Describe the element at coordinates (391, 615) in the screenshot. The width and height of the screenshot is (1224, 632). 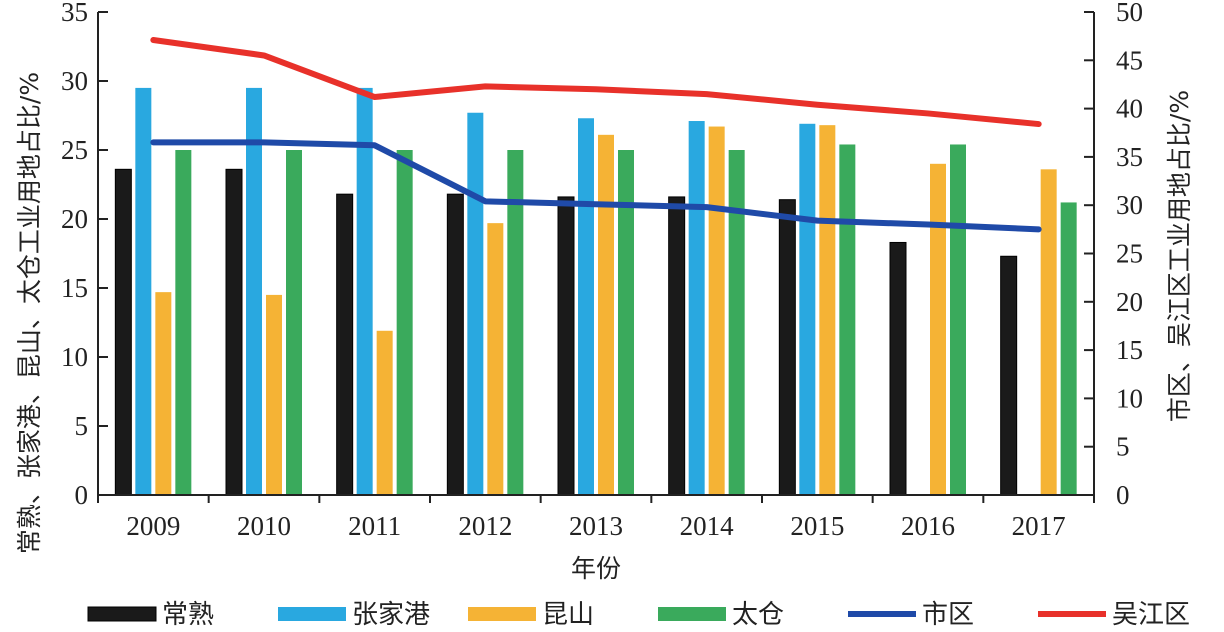
I see `legend-label: 张家港` at that location.